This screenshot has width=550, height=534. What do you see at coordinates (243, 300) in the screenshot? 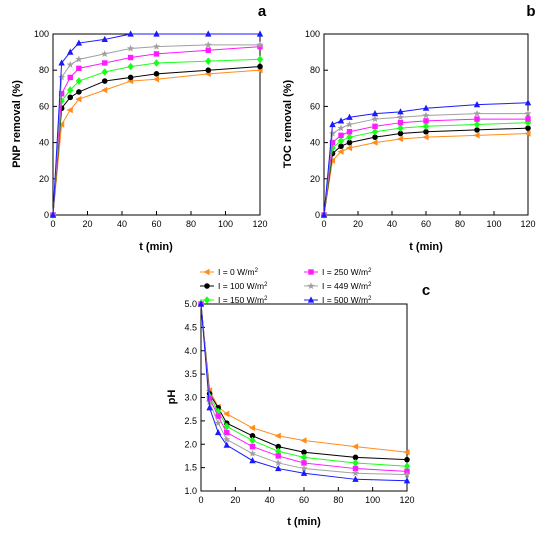
I see `legend-label: I = 150 W/m2` at bounding box center [243, 300].